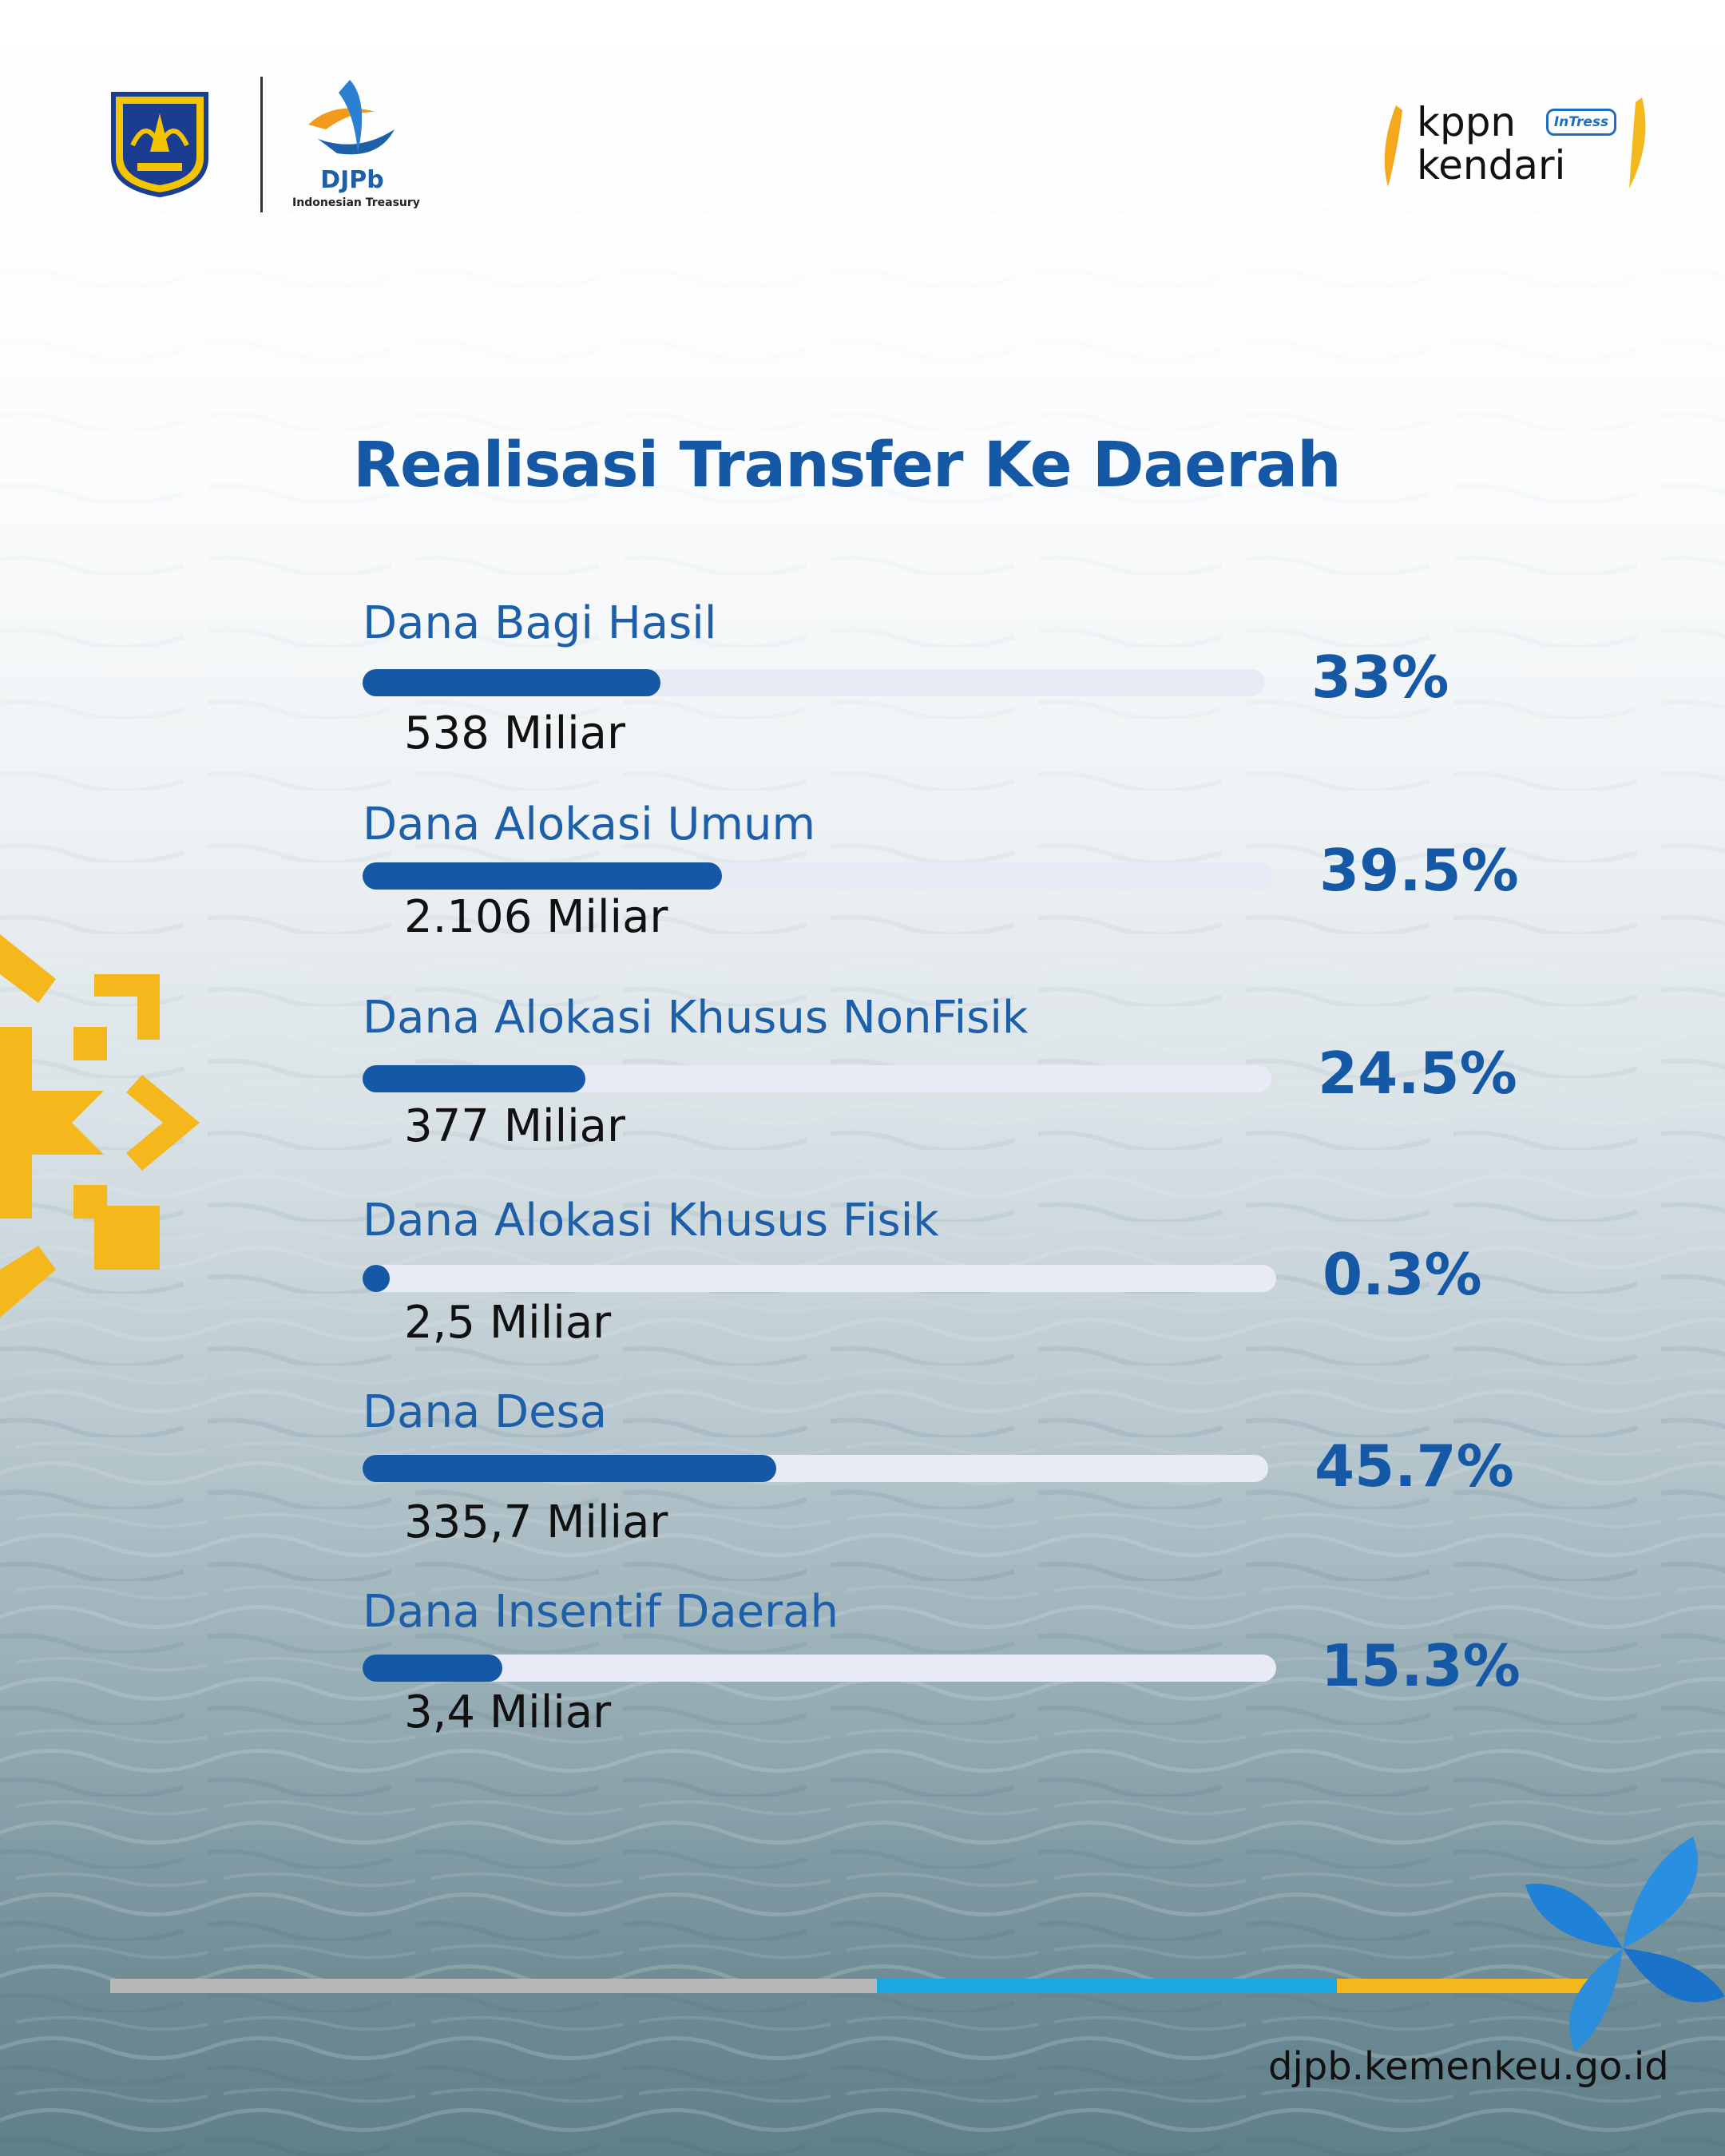 This screenshot has height=2156, width=1725. What do you see at coordinates (536, 1522) in the screenshot?
I see `bar-amount: 335,7 Miliar` at bounding box center [536, 1522].